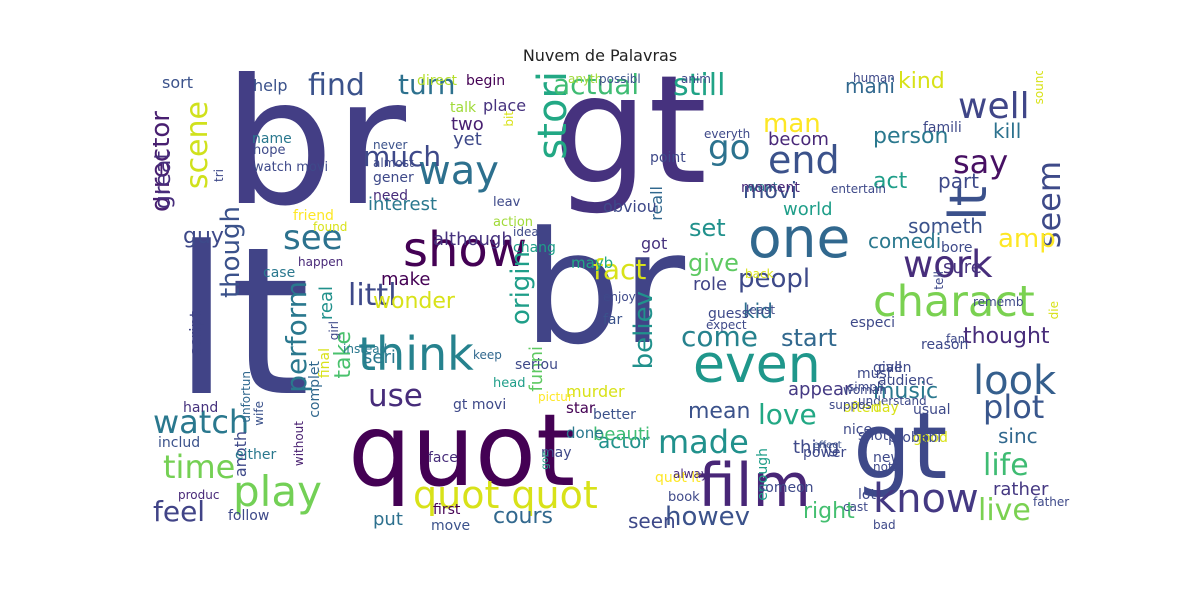  What do you see at coordinates (808, 209) in the screenshot?
I see `word-cloud-word: world` at bounding box center [808, 209].